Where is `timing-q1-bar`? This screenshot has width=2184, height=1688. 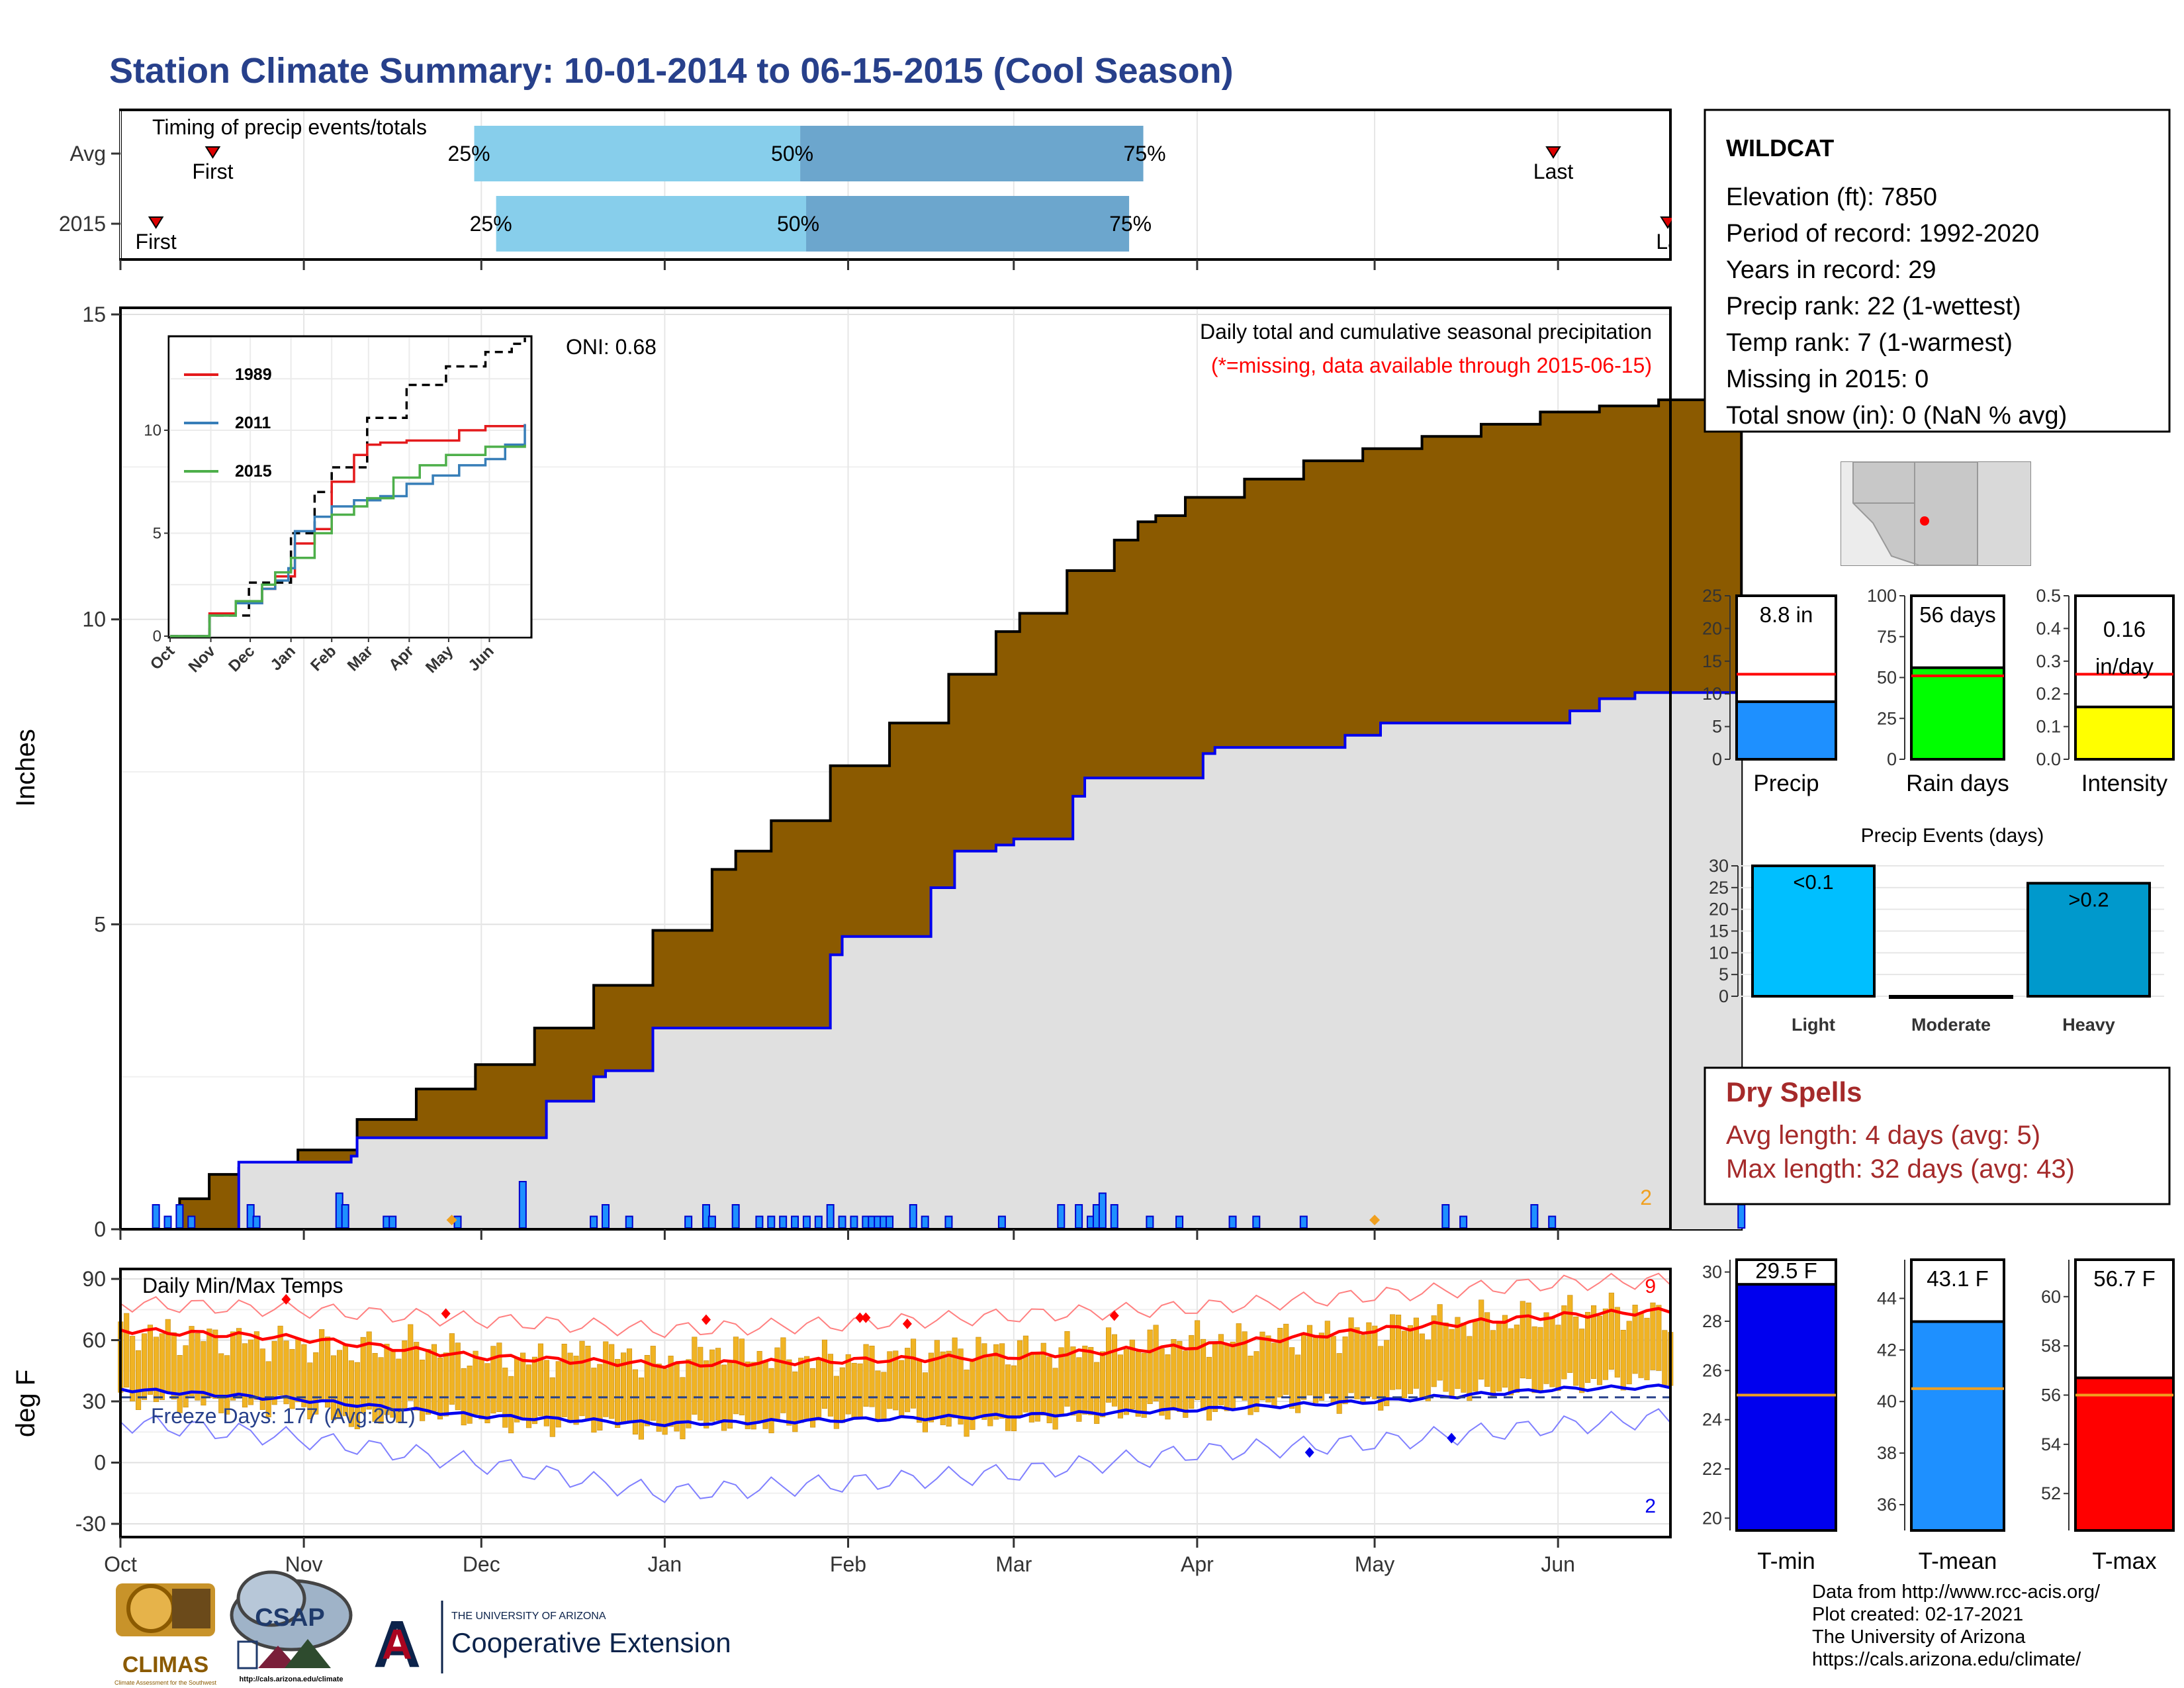 timing-q1-bar is located at coordinates (651, 224).